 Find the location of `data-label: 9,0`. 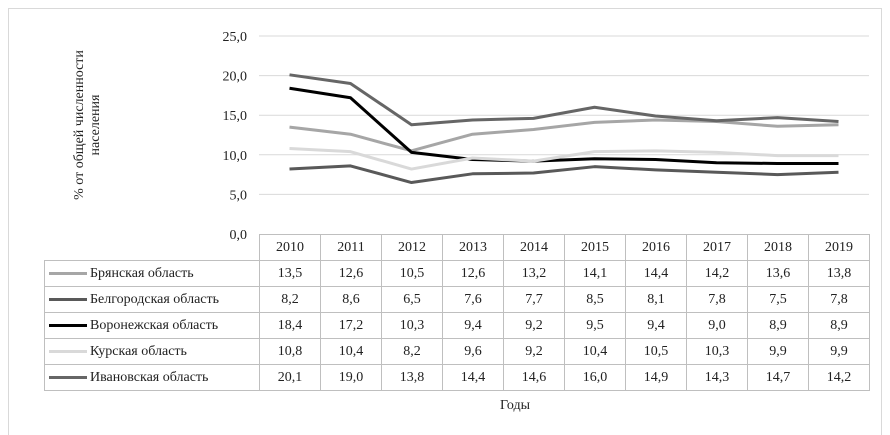

data-label: 9,0 is located at coordinates (717, 325).